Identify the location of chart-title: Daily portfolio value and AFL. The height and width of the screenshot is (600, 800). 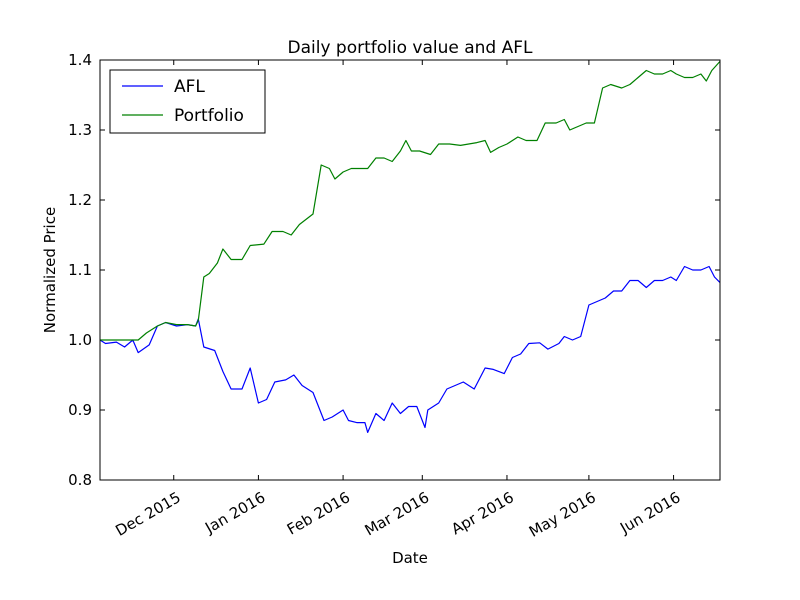
(410, 48).